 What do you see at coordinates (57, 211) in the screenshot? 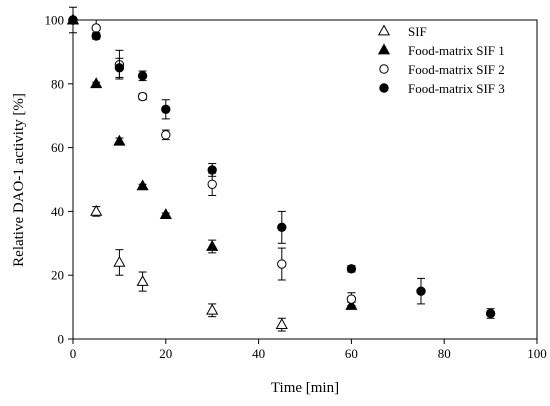
I see `y-tick-label: 40` at bounding box center [57, 211].